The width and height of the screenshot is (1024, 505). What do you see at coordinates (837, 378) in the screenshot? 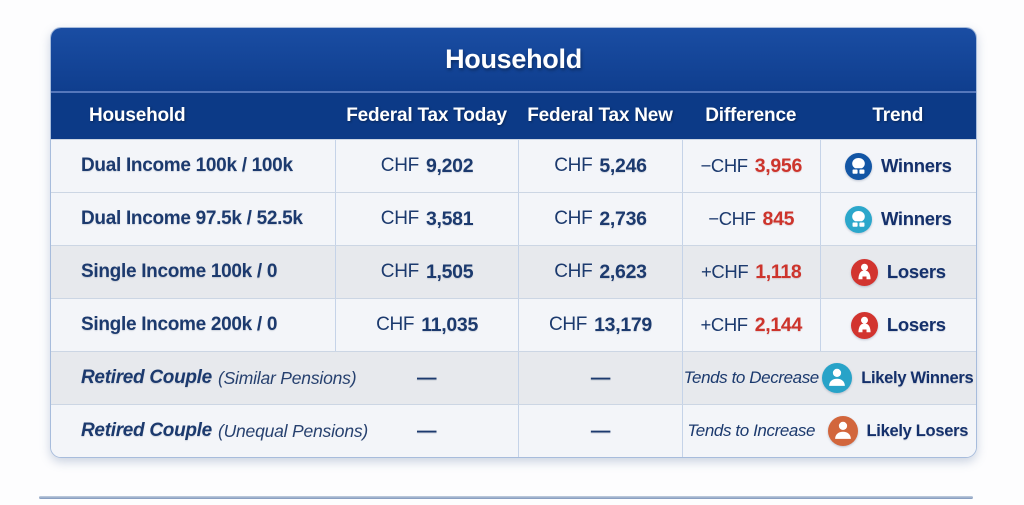
I see `likely-winners-icon` at bounding box center [837, 378].